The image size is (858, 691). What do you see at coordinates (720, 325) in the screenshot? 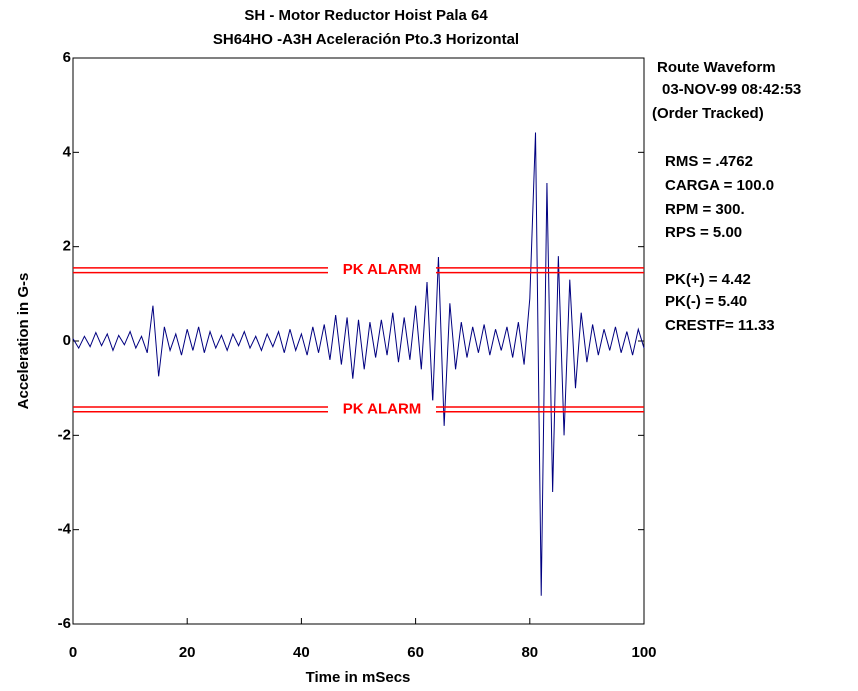
I see `annotation: CRESTF= 11.33` at bounding box center [720, 325].